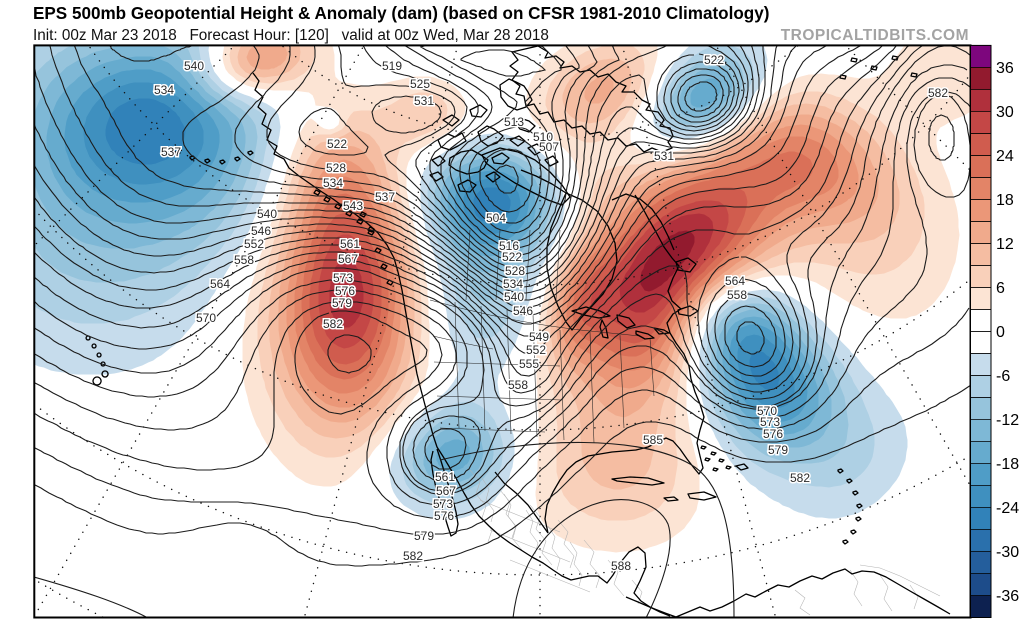 This screenshot has height=638, width=1024. Describe the element at coordinates (1005, 68) in the screenshot. I see `svg-text: 36` at that location.